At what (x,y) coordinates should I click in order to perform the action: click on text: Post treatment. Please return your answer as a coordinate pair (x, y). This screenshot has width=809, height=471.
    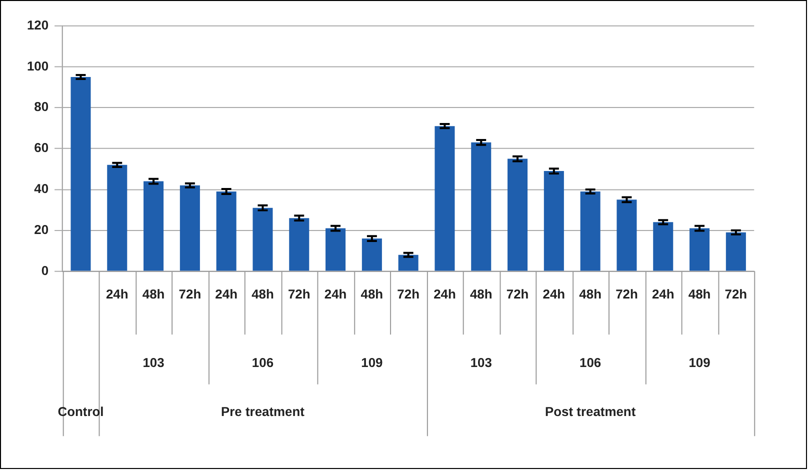
    Looking at the image, I should click on (590, 411).